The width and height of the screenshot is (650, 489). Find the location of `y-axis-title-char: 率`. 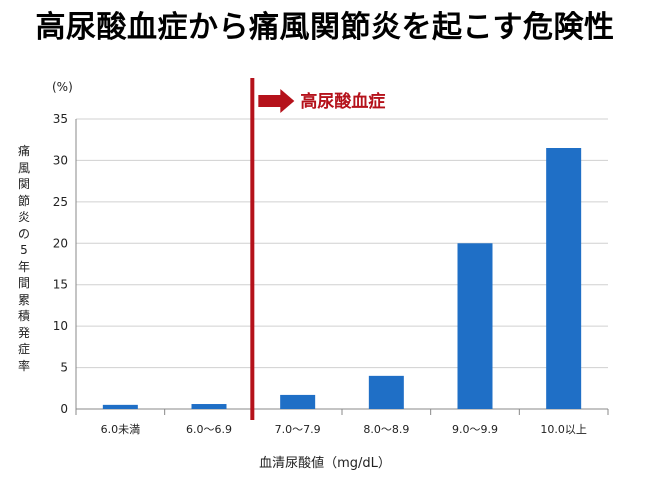

y-axis-title-char: 率 is located at coordinates (23, 365).